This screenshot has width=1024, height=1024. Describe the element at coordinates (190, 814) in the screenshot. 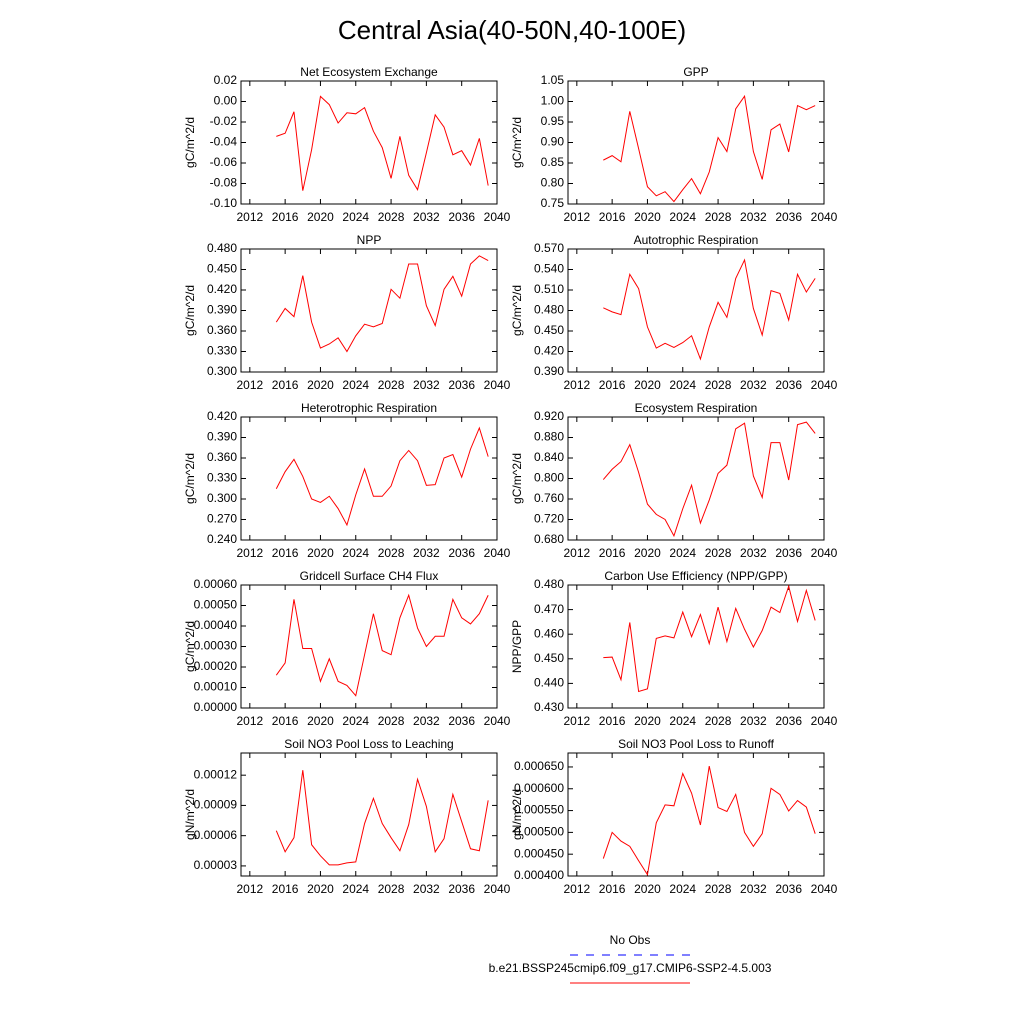

I see `y-axis-label: gN/m^2/d` at that location.